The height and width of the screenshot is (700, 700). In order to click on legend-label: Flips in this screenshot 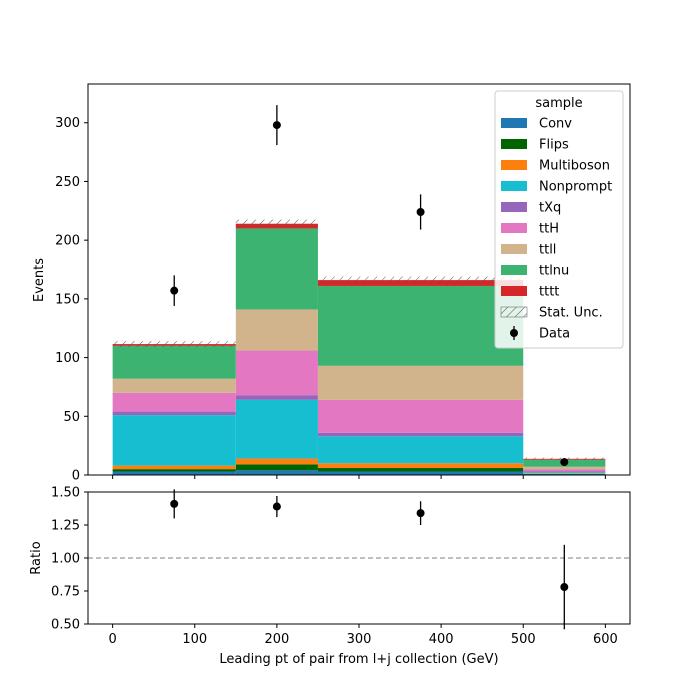, I will do `click(554, 145)`.